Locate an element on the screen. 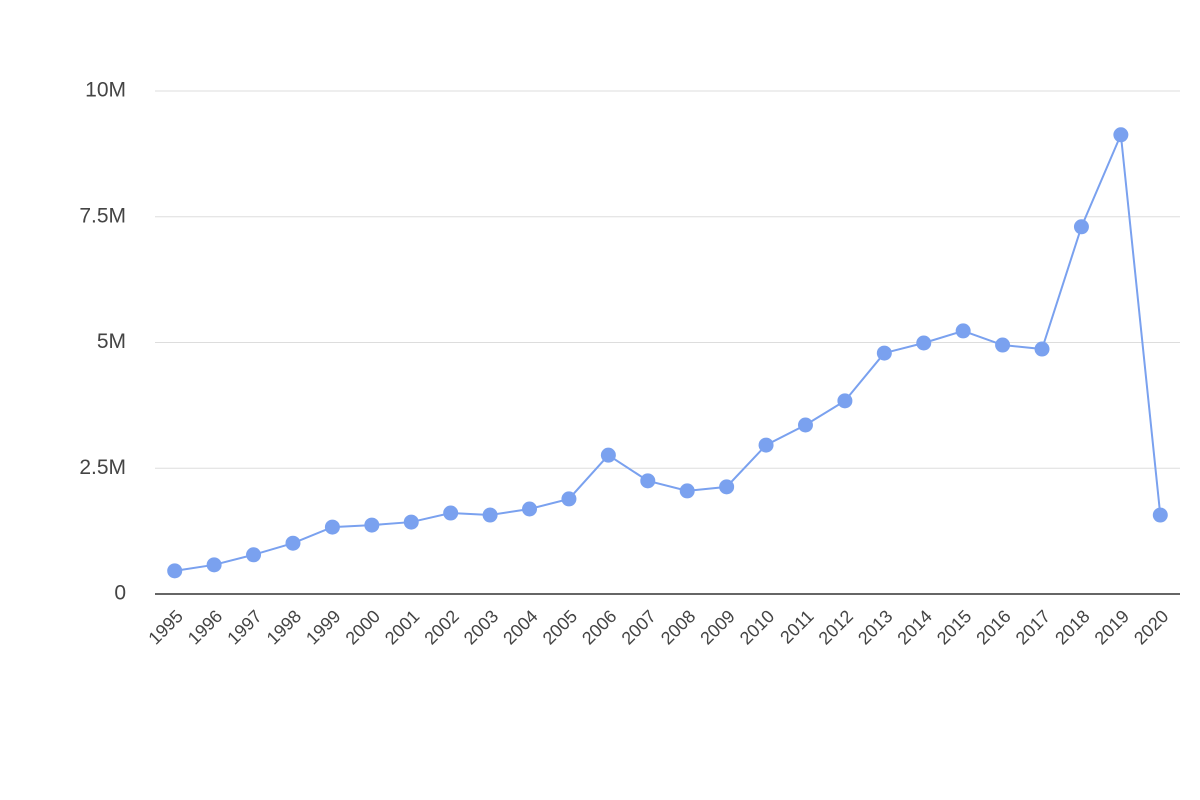  x-tick-label: 2000 is located at coordinates (363, 627).